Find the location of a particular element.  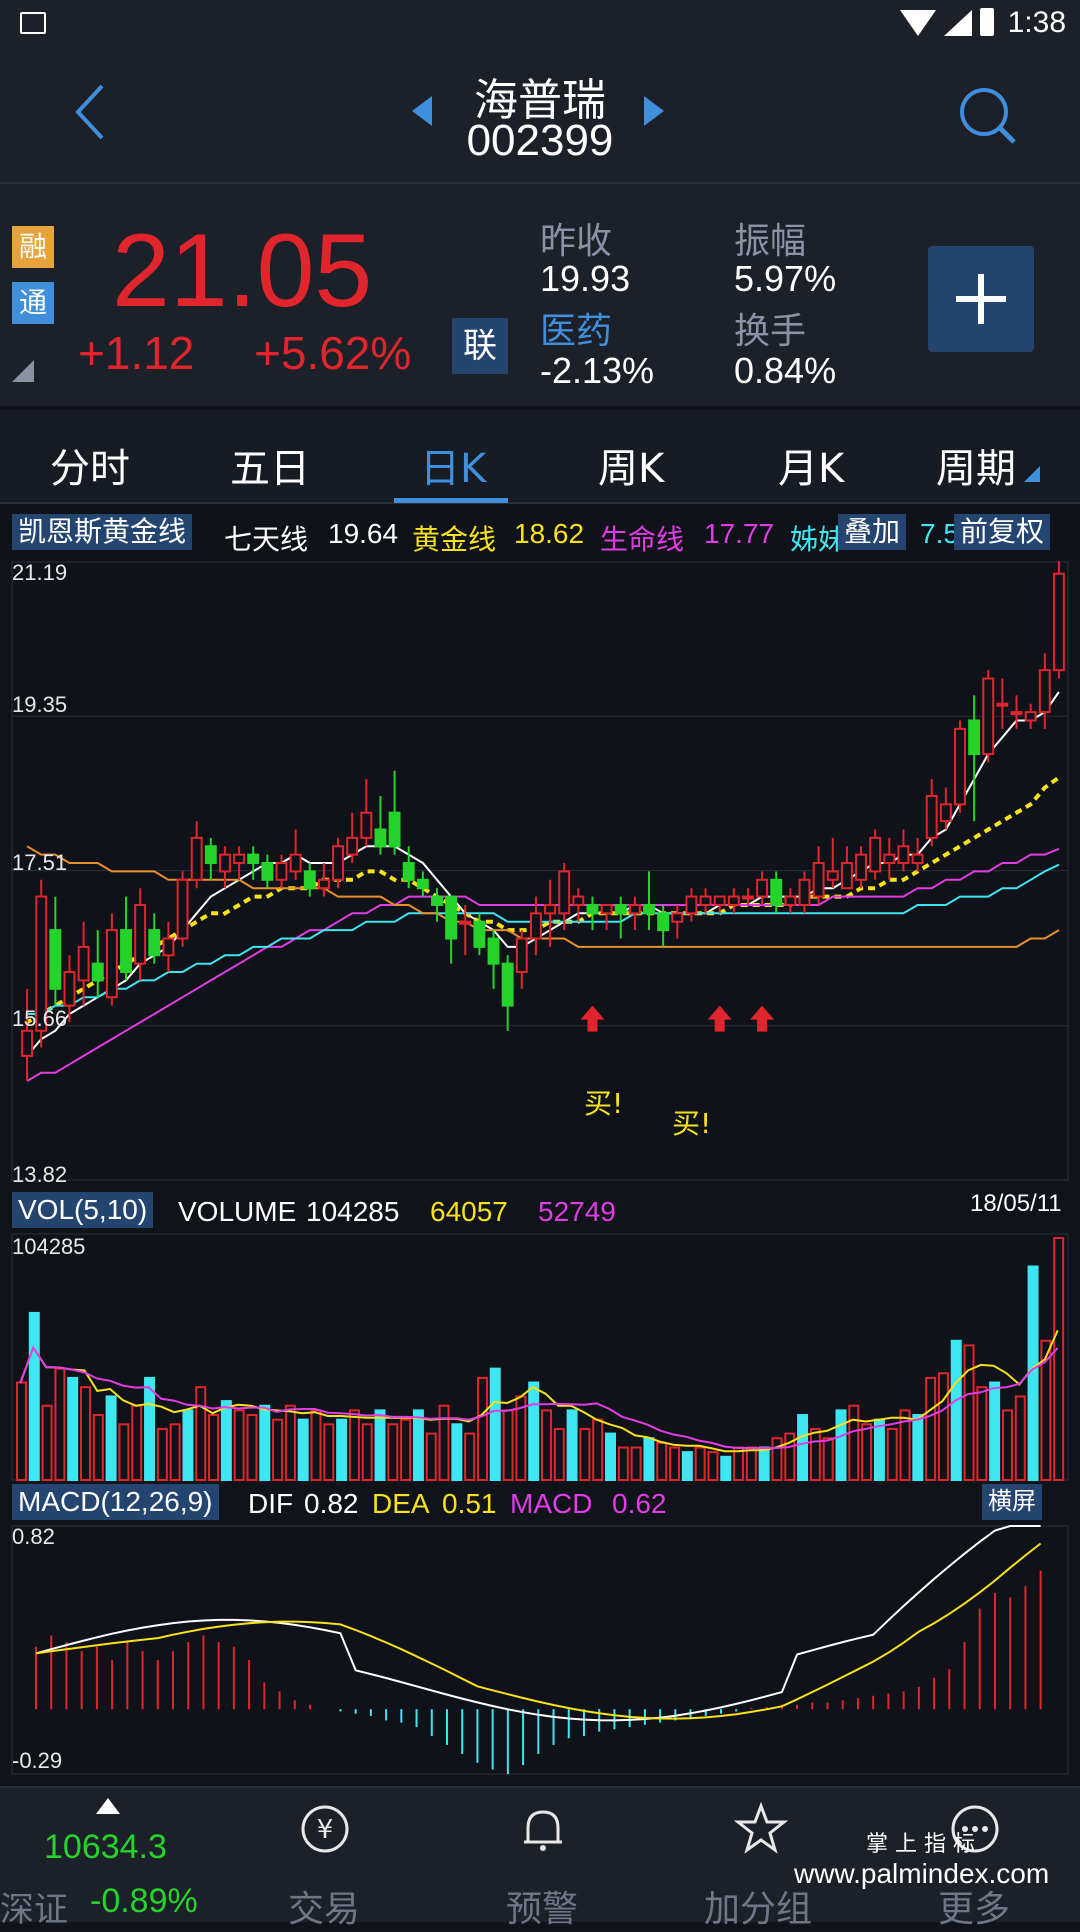

price-change: +1.12 is located at coordinates (136, 353).